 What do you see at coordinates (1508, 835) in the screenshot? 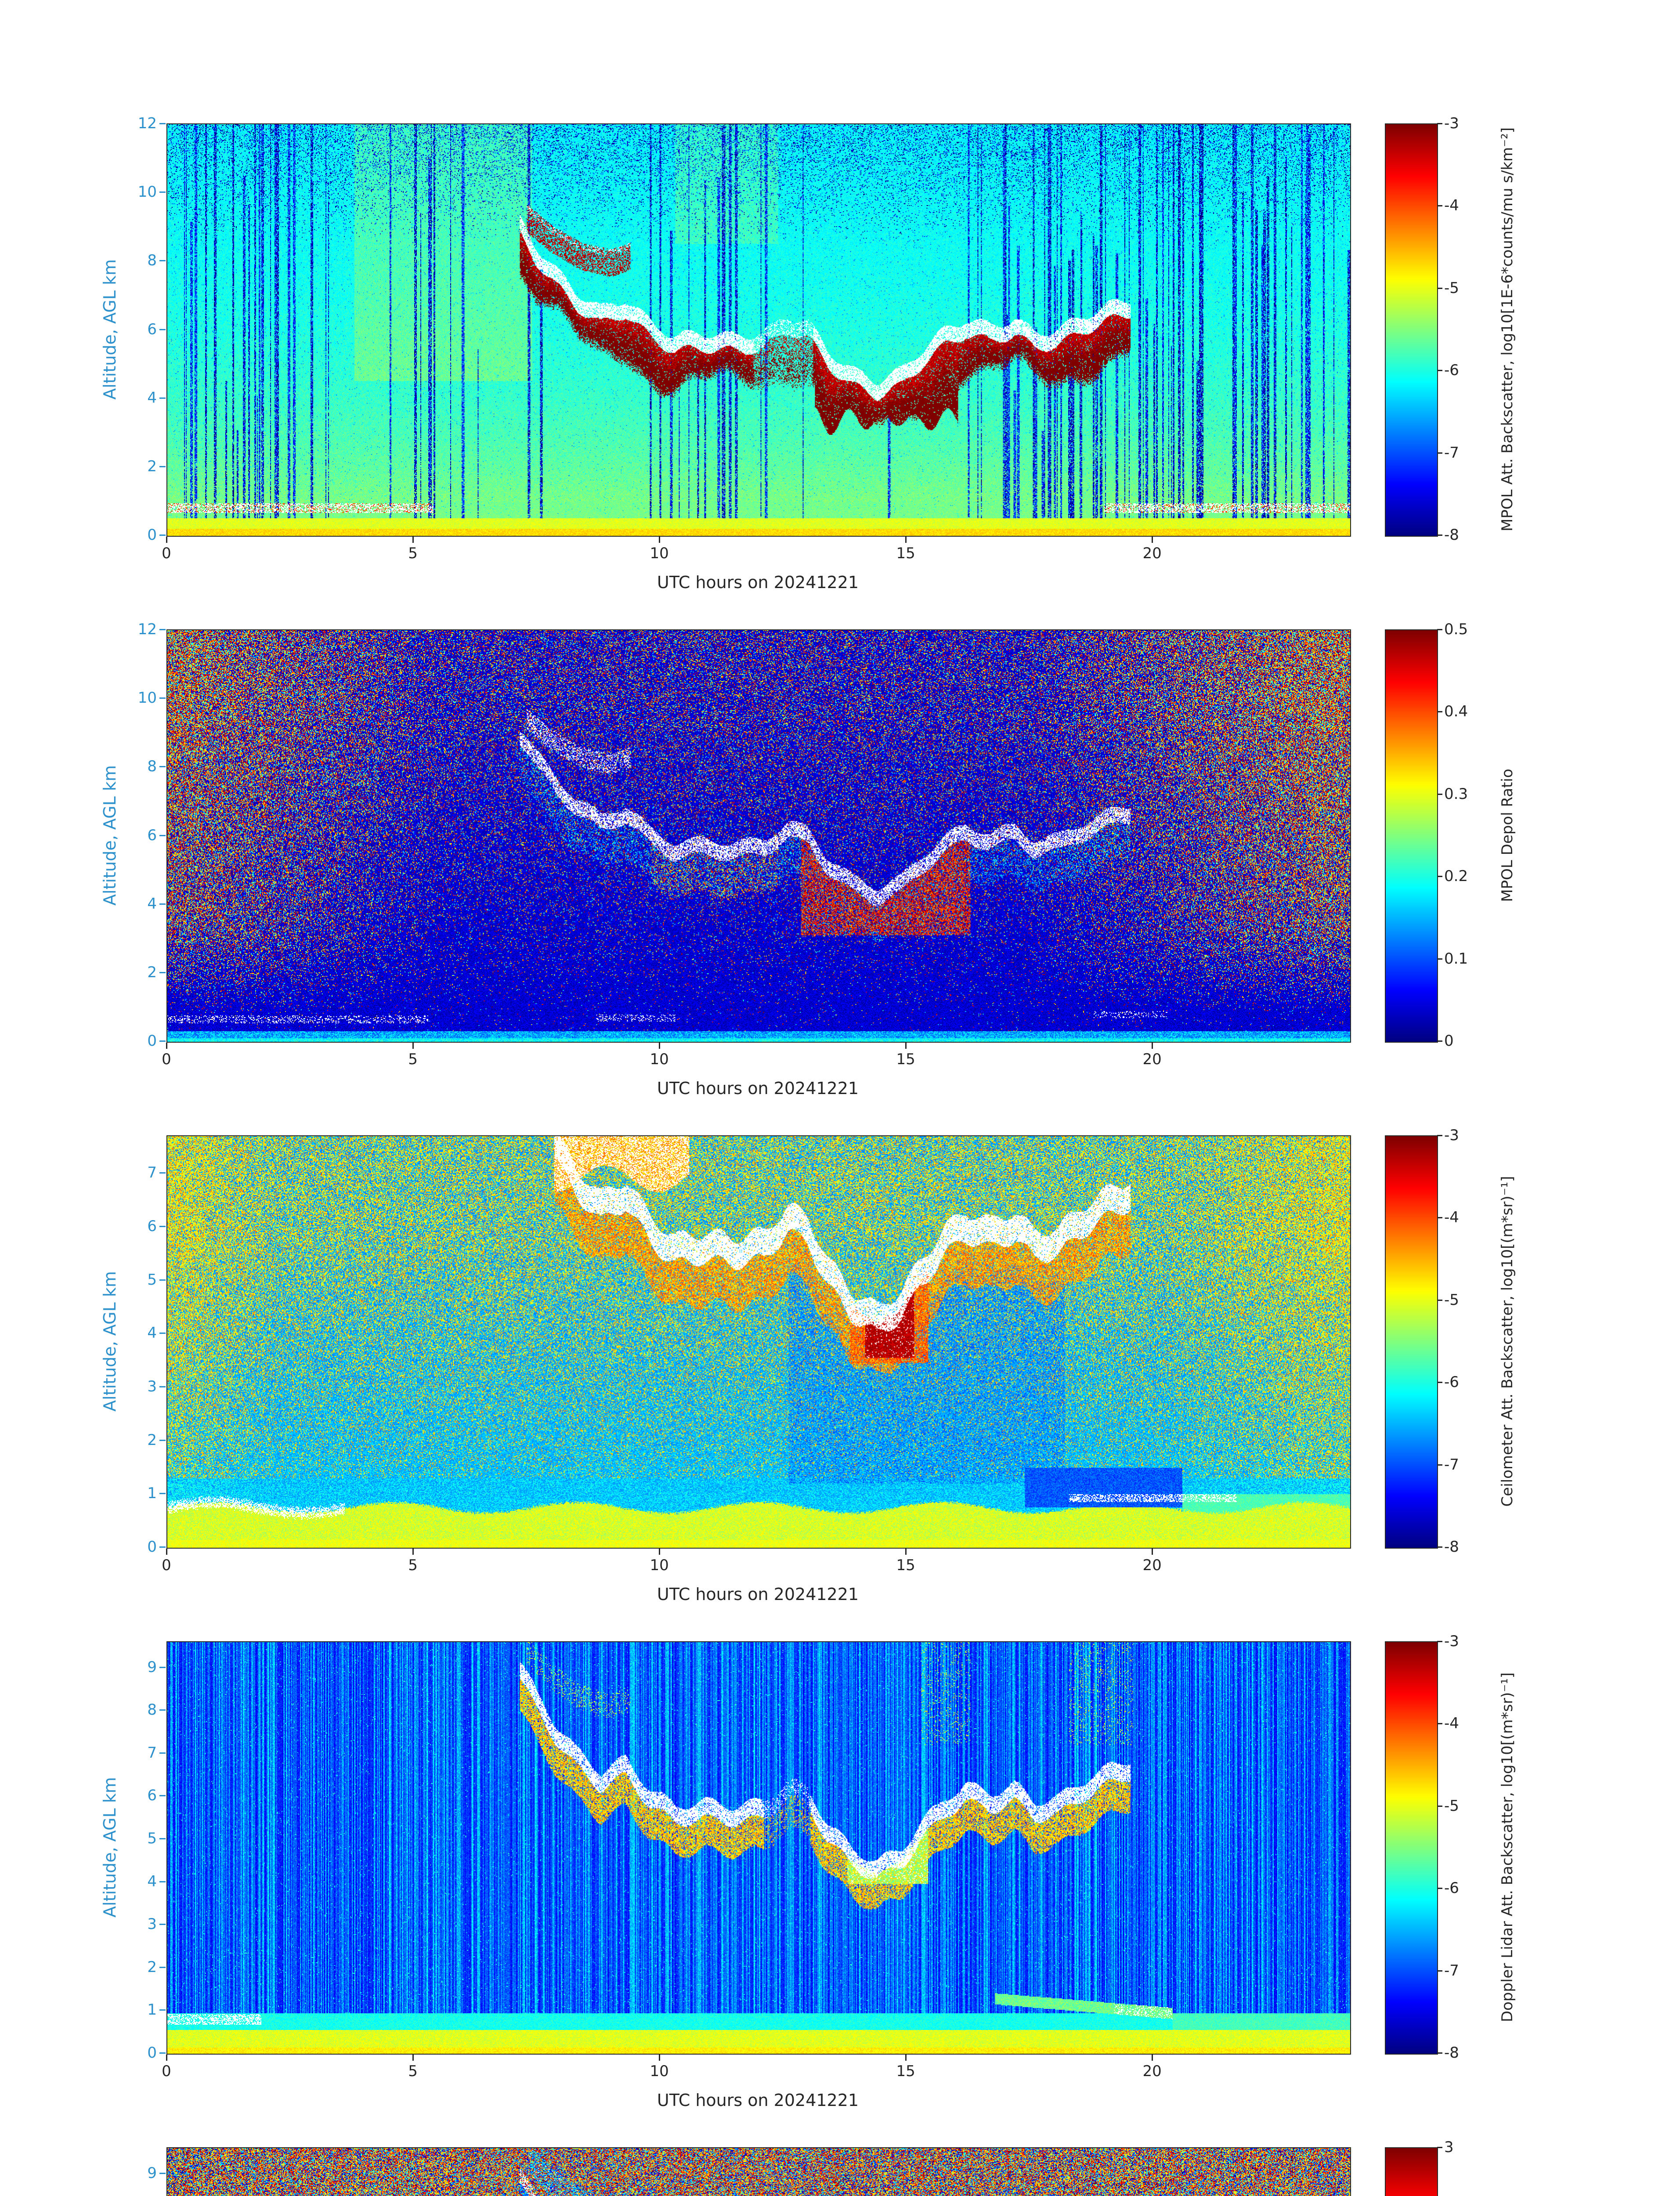
I see `colorbar-label: MPOL Depol Ratio` at bounding box center [1508, 835].